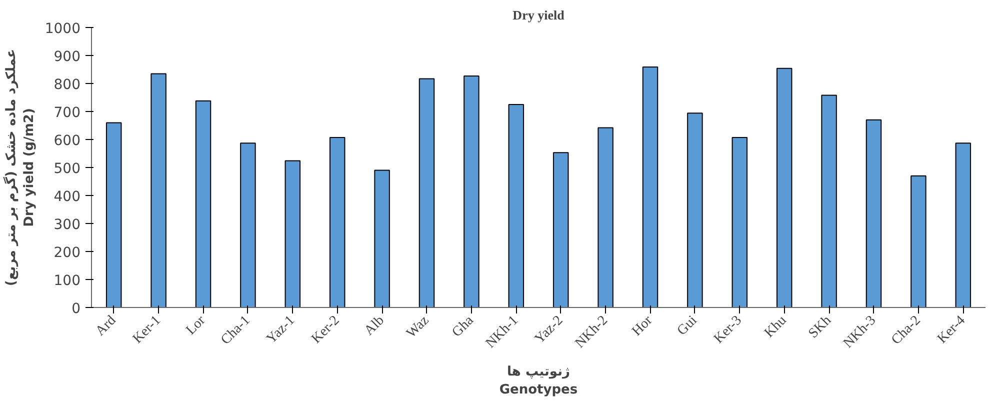  Describe the element at coordinates (375, 326) in the screenshot. I see `x-tick-label: Alb` at that location.